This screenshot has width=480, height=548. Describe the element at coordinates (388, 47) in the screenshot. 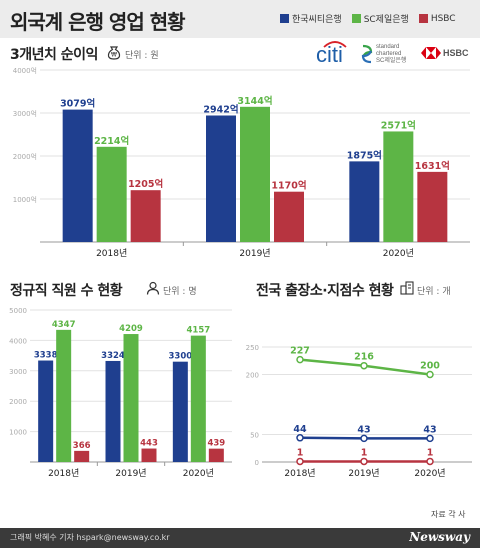

I see `sc-logo-line1: standard` at that location.